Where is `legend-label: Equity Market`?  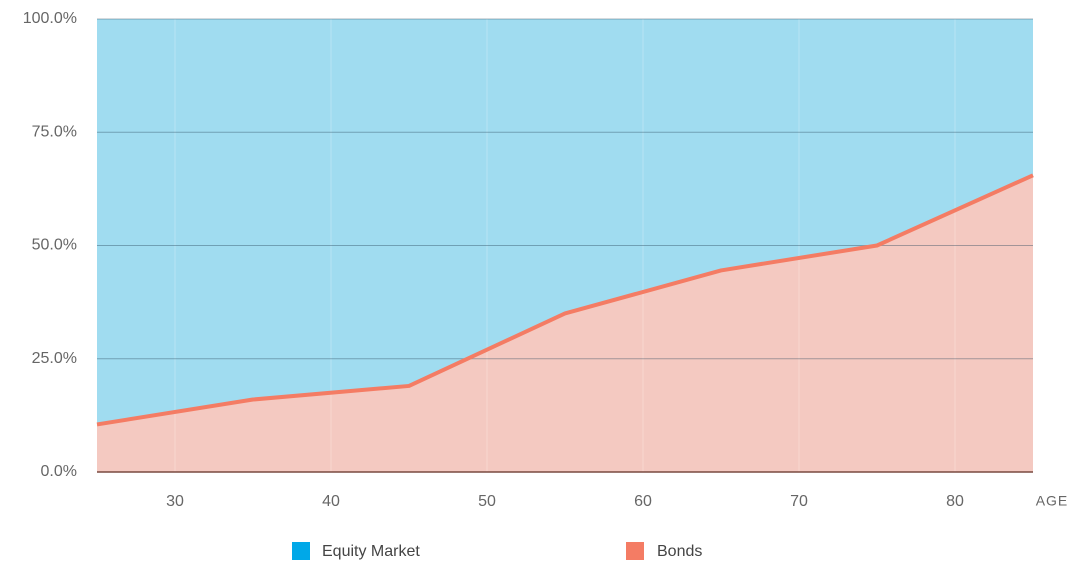 legend-label: Equity Market is located at coordinates (371, 551).